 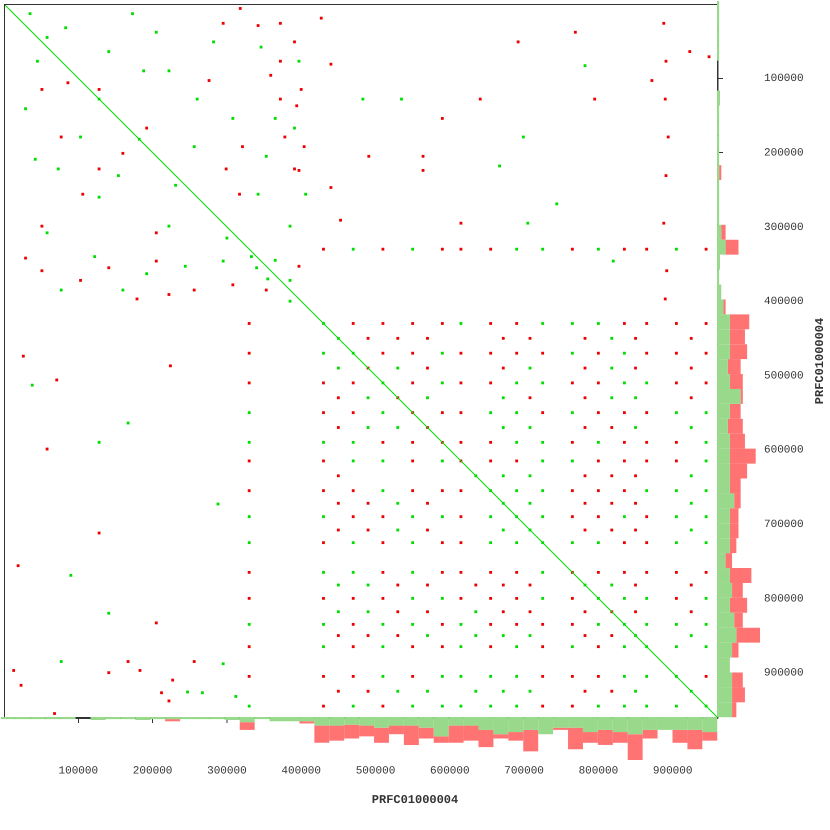 What do you see at coordinates (415, 800) in the screenshot?
I see `x-axis-title: PRFC01000004` at bounding box center [415, 800].